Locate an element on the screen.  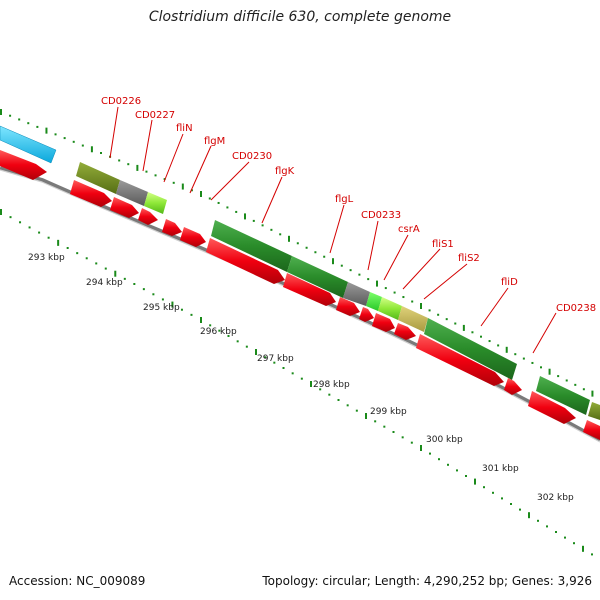
callout-fliN is located at coordinates (173, 158).